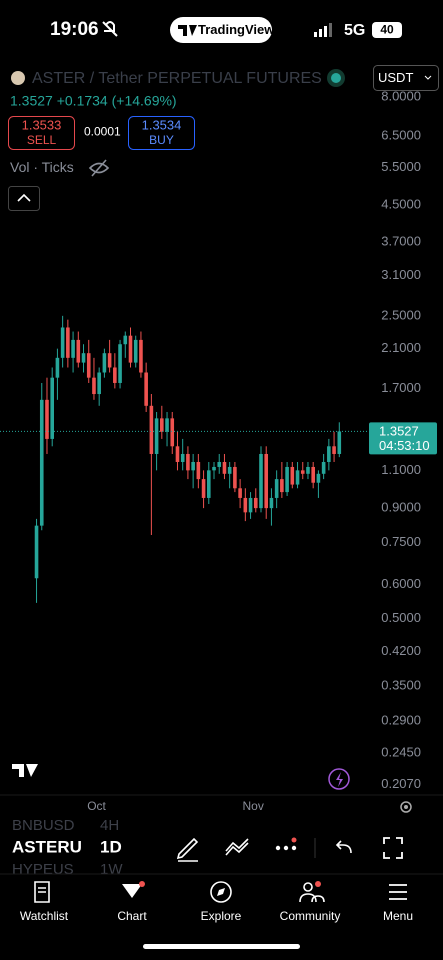 The width and height of the screenshot is (443, 960). What do you see at coordinates (401, 274) in the screenshot?
I see `y-tick-label: 3.1000` at bounding box center [401, 274].